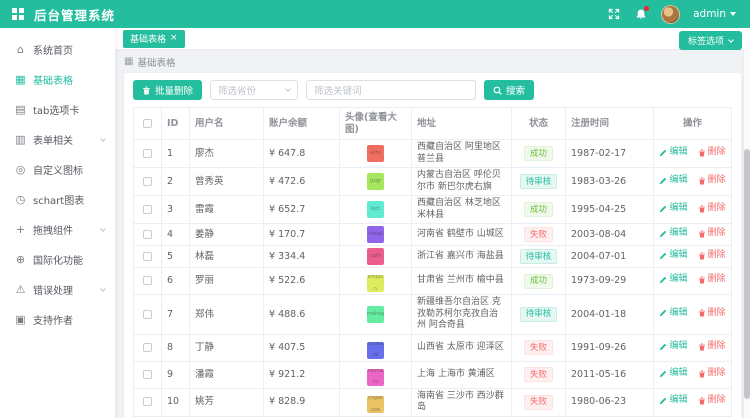 This screenshot has height=418, width=750. I want to click on sidebar-item-label: tab选项卡, so click(56, 111).